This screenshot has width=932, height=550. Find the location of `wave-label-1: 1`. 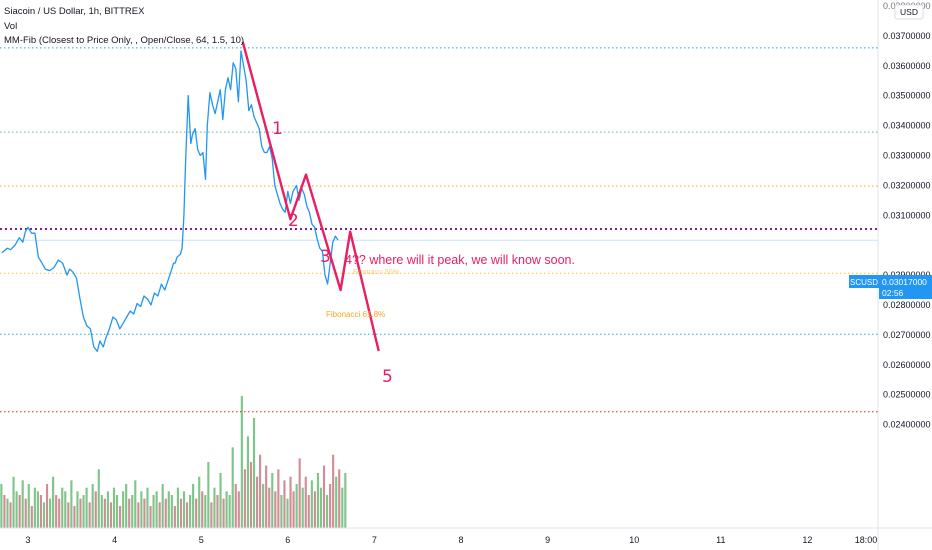

wave-label-1: 1 is located at coordinates (277, 129).